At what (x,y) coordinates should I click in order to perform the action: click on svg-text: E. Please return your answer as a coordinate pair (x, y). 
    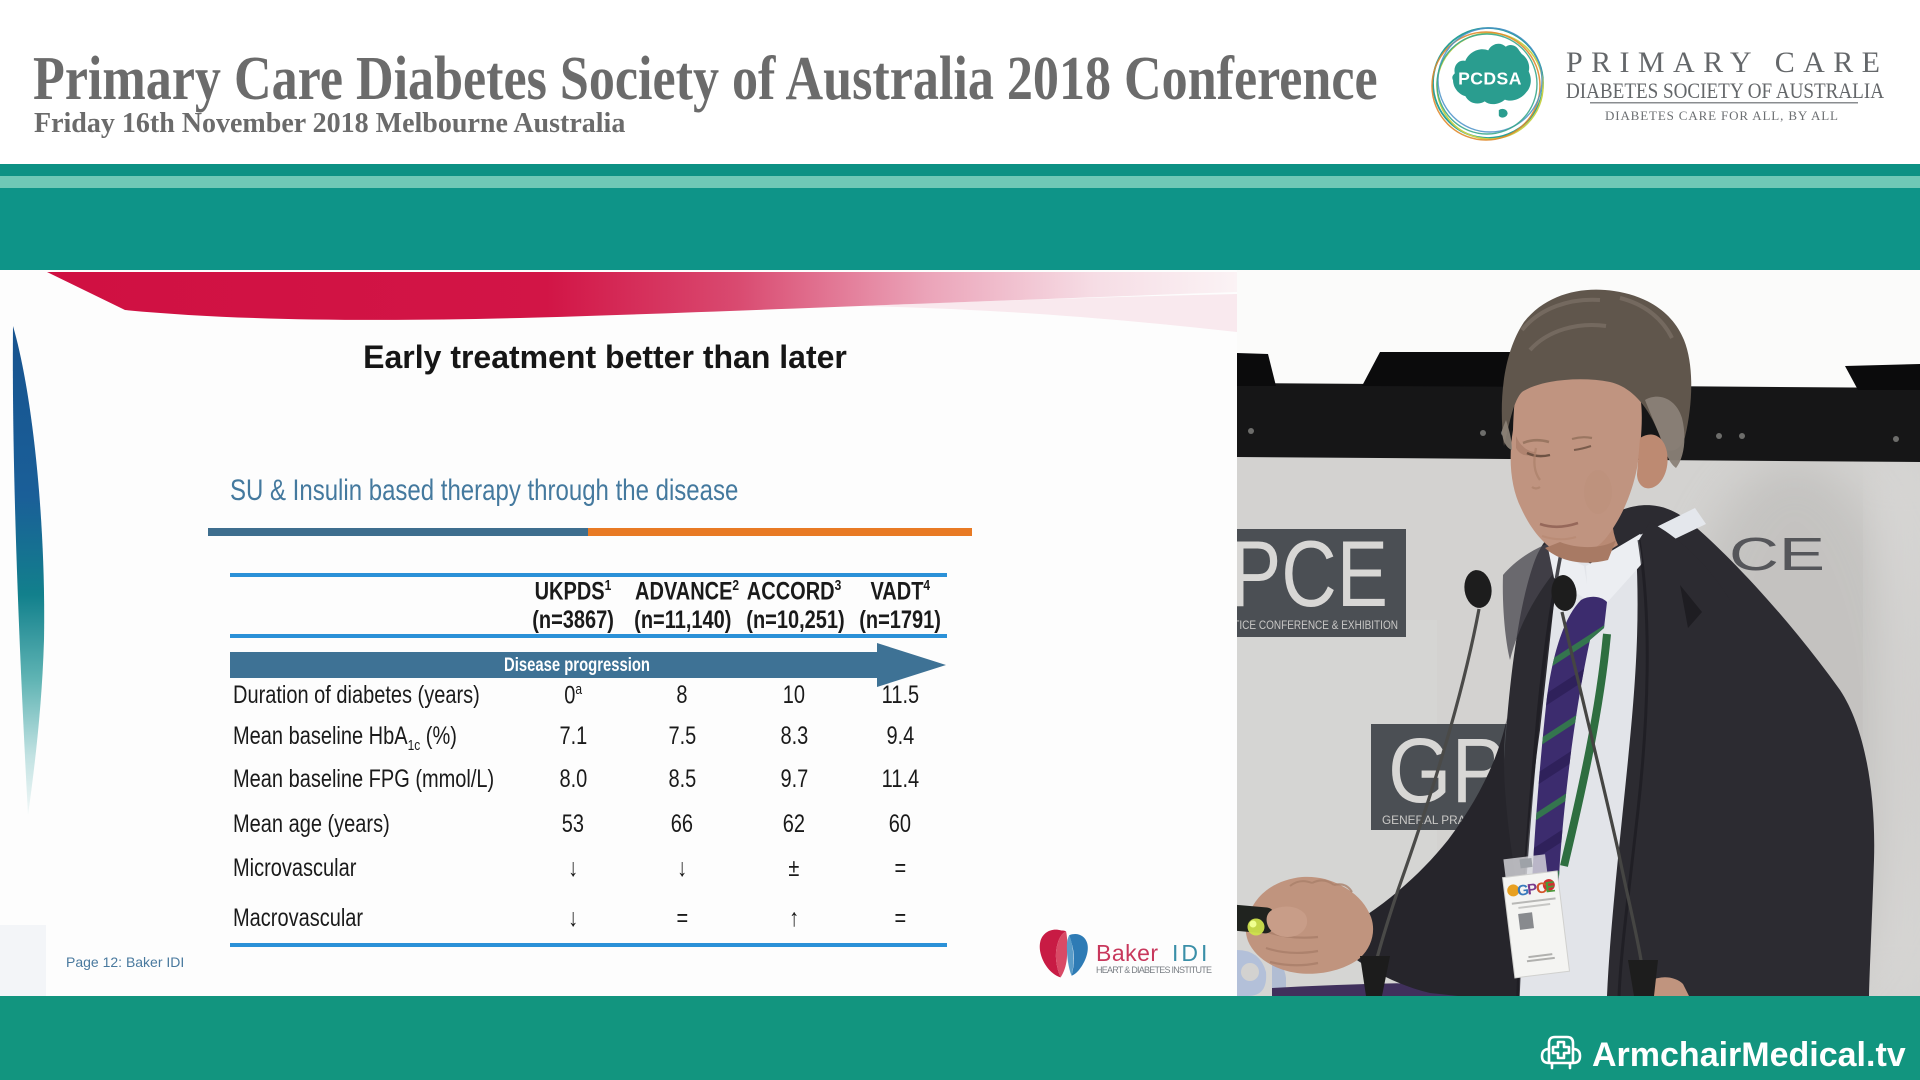
    Looking at the image, I should click on (1550, 887).